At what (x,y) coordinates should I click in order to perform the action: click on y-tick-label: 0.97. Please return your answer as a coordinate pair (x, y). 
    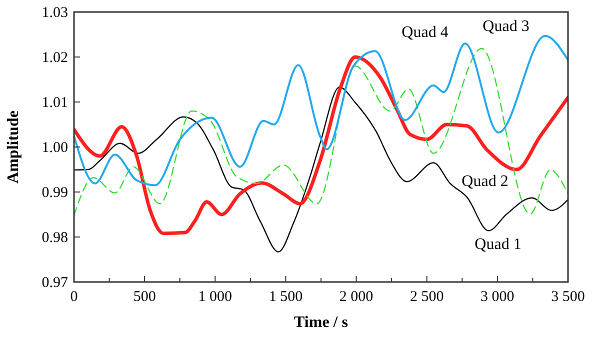
    Looking at the image, I should click on (55, 283).